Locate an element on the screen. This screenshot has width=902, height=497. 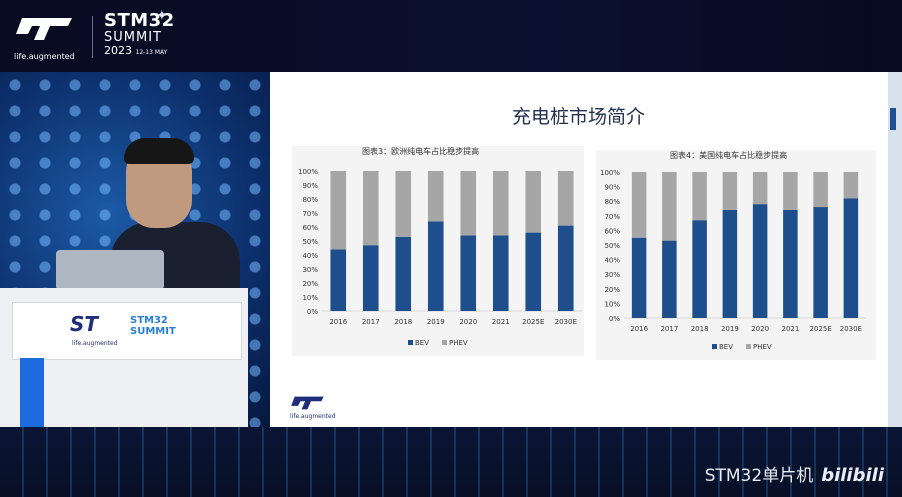
video-watermark: STM32单片机 bilibili is located at coordinates (794, 473).